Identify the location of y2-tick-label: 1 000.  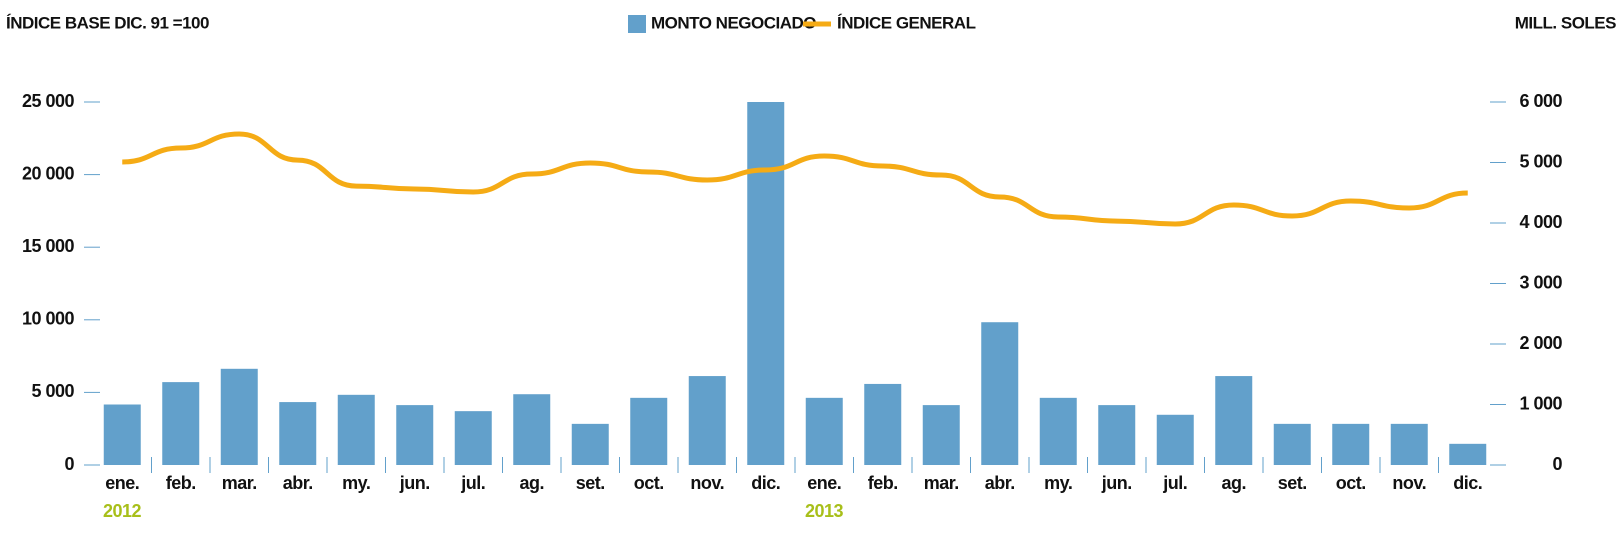
(1540, 403).